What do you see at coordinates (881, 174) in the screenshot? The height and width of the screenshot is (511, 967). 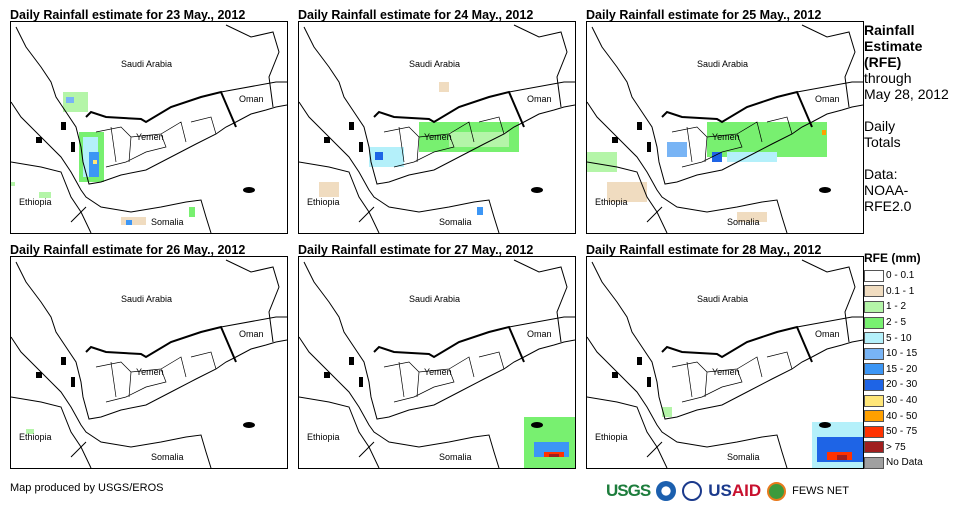 I see `data-label: Data:` at bounding box center [881, 174].